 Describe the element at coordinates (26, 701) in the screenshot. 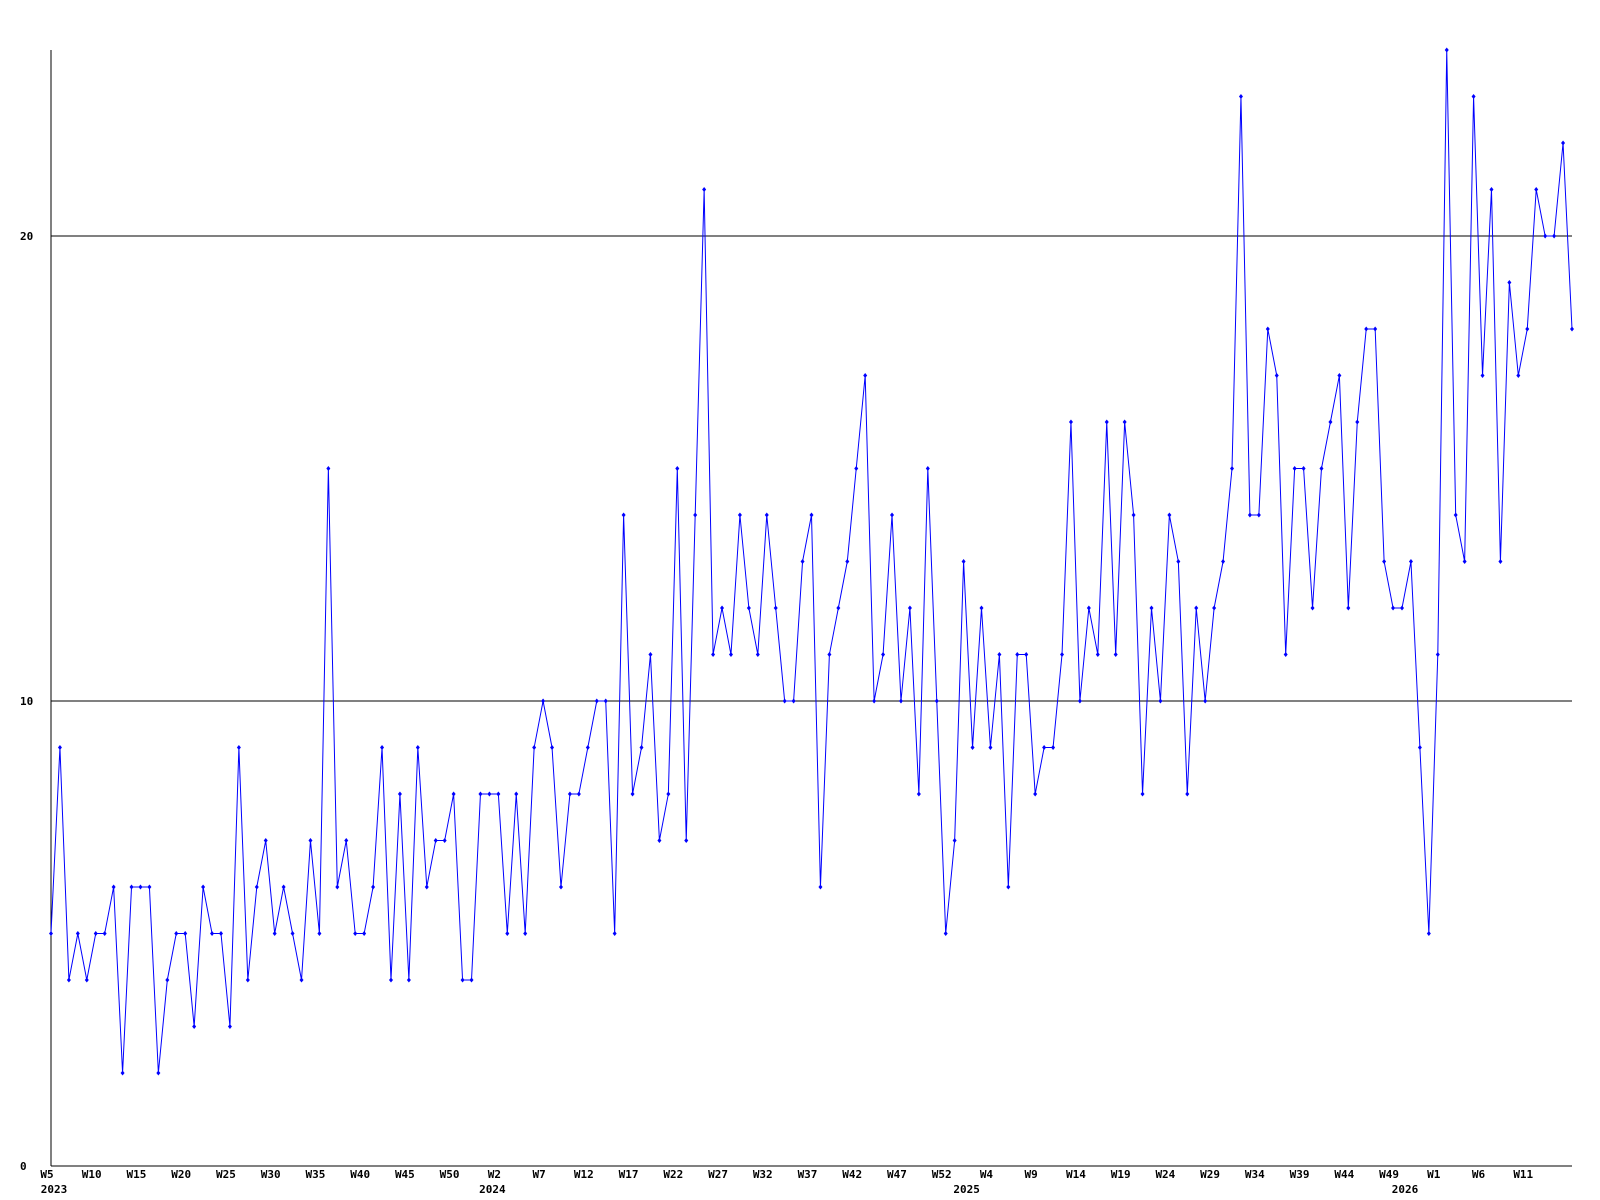

I see `y-tick-label: 10` at that location.